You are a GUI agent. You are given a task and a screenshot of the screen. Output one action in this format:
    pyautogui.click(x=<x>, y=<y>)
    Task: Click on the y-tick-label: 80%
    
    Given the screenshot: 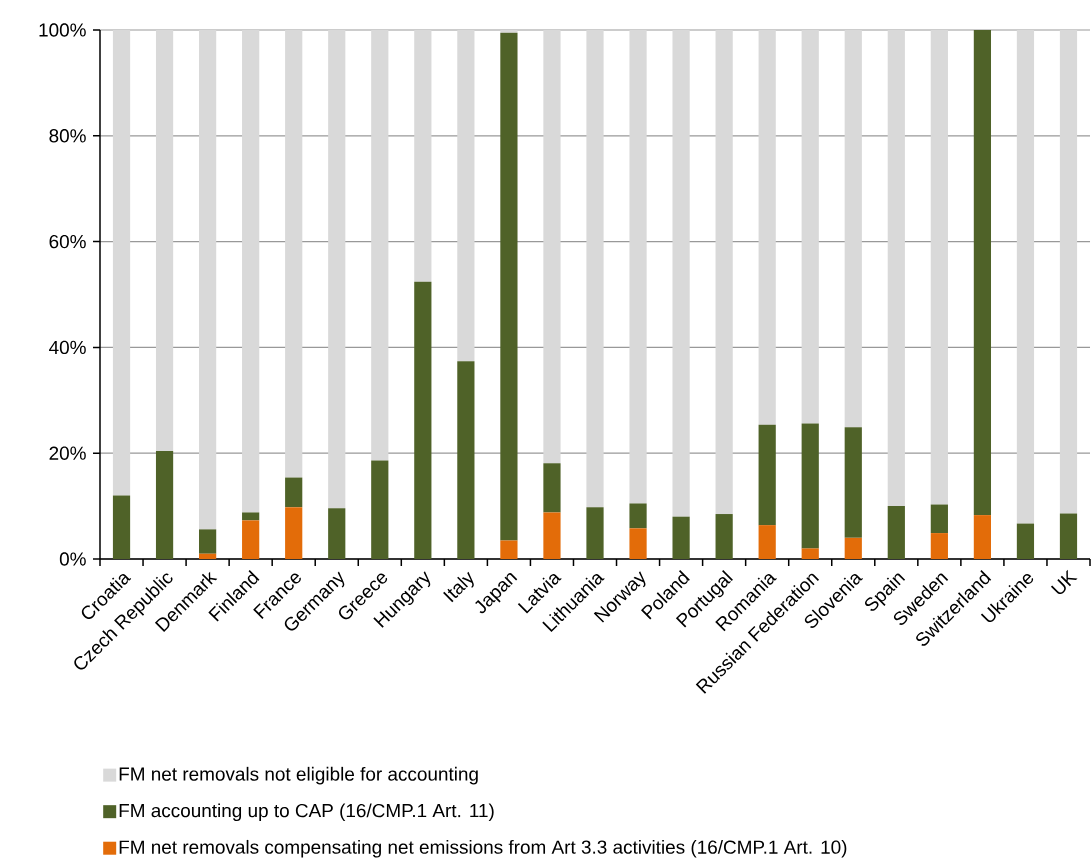 What is the action you would take?
    pyautogui.click(x=67, y=136)
    